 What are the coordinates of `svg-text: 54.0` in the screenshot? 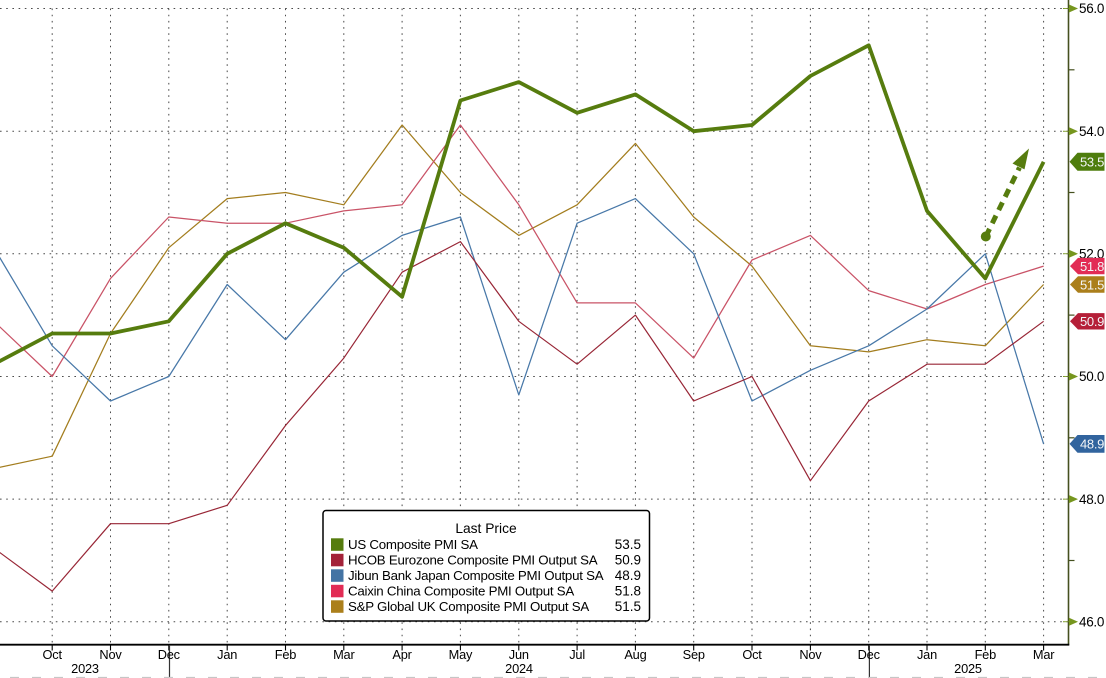 It's located at (1091, 131).